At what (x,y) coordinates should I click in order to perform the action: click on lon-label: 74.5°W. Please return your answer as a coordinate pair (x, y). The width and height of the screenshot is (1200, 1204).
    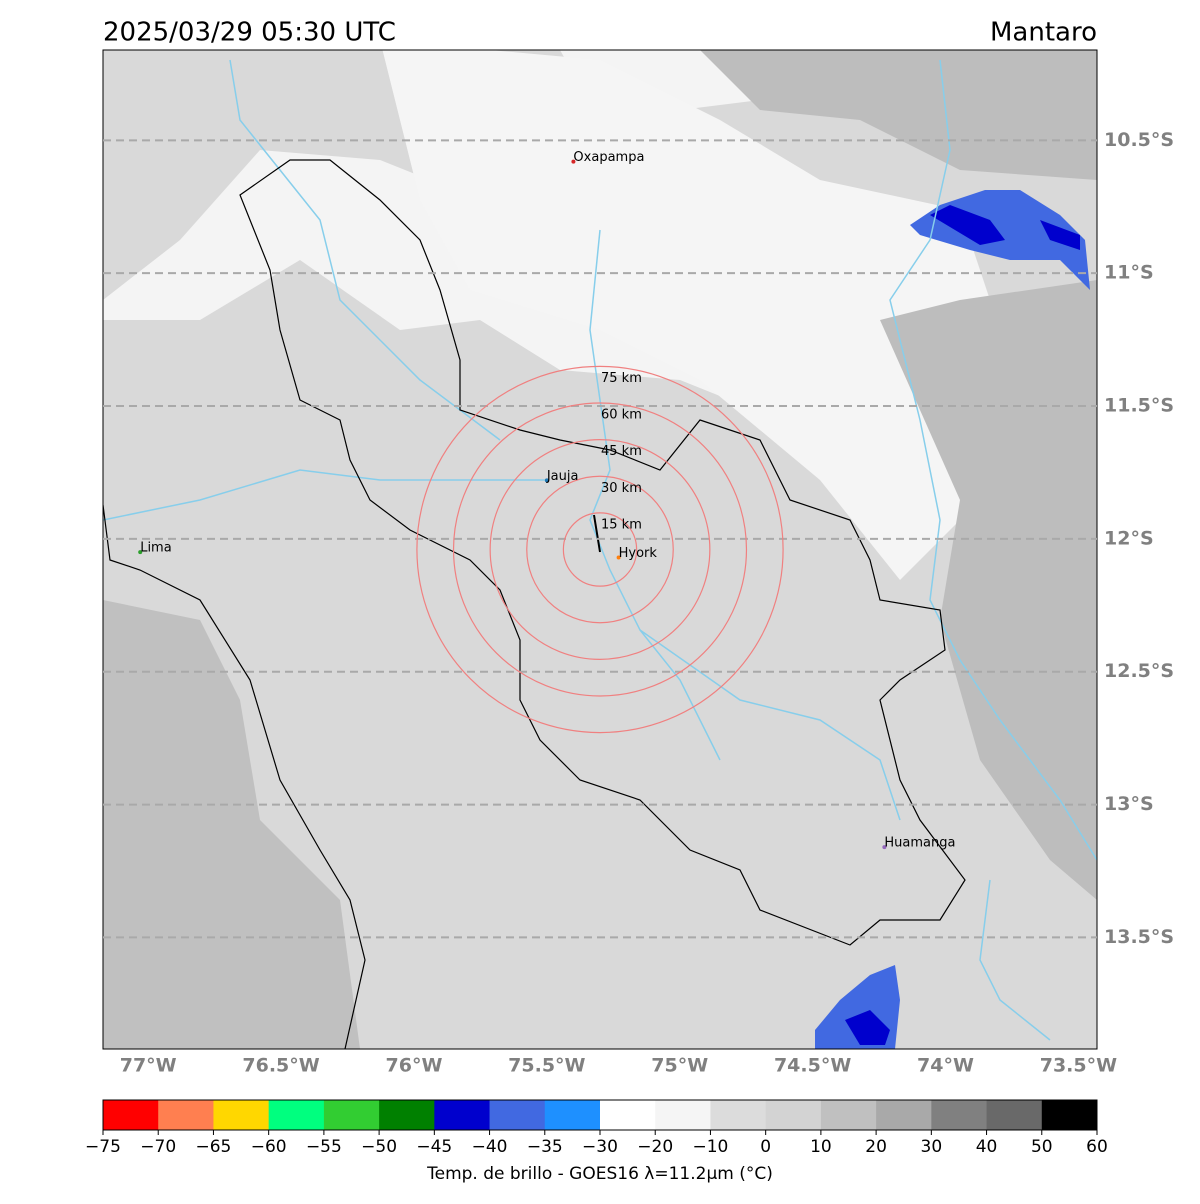
    Looking at the image, I should click on (812, 1066).